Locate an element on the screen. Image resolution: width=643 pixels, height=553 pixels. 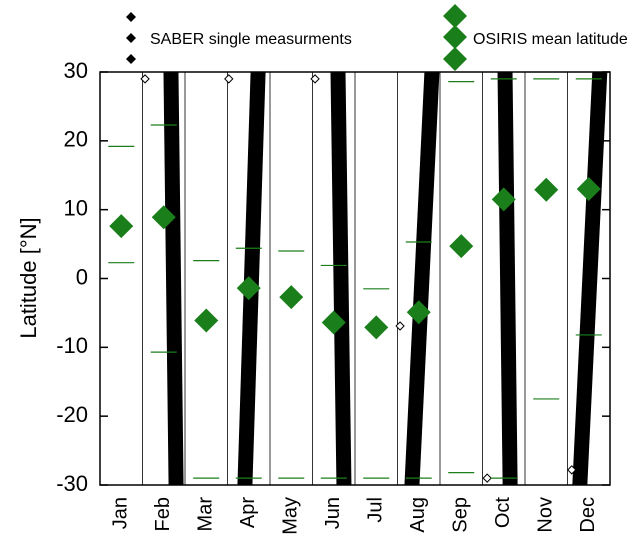
x-tick-label: Mar is located at coordinates (206, 514).